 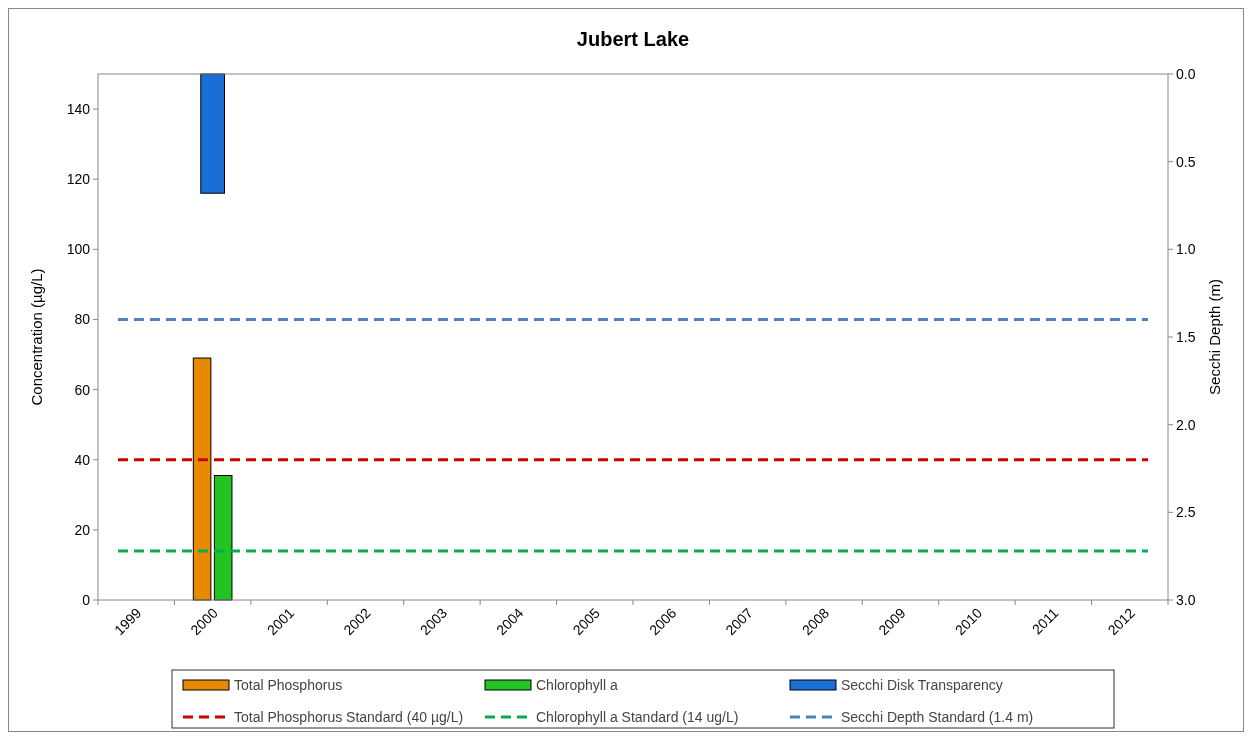 I want to click on y2-tick-label: 1.0, so click(x=1186, y=249).